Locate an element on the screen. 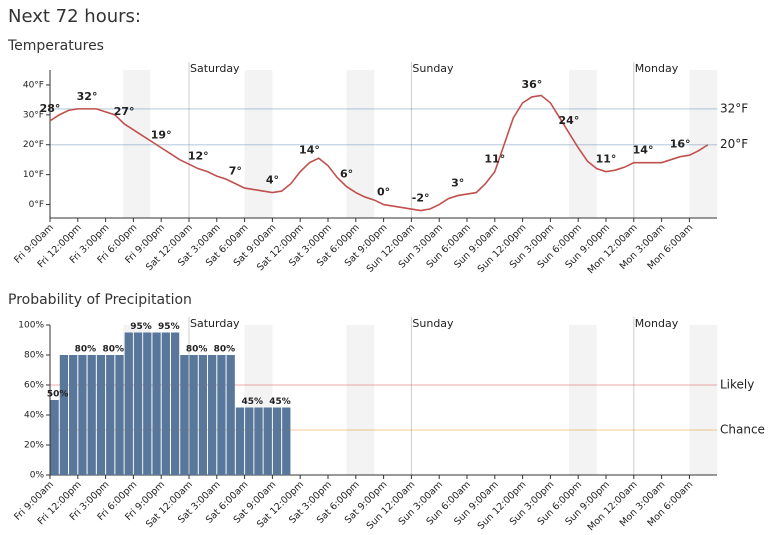 This screenshot has height=535, width=783. reference-label: Likely is located at coordinates (737, 385).